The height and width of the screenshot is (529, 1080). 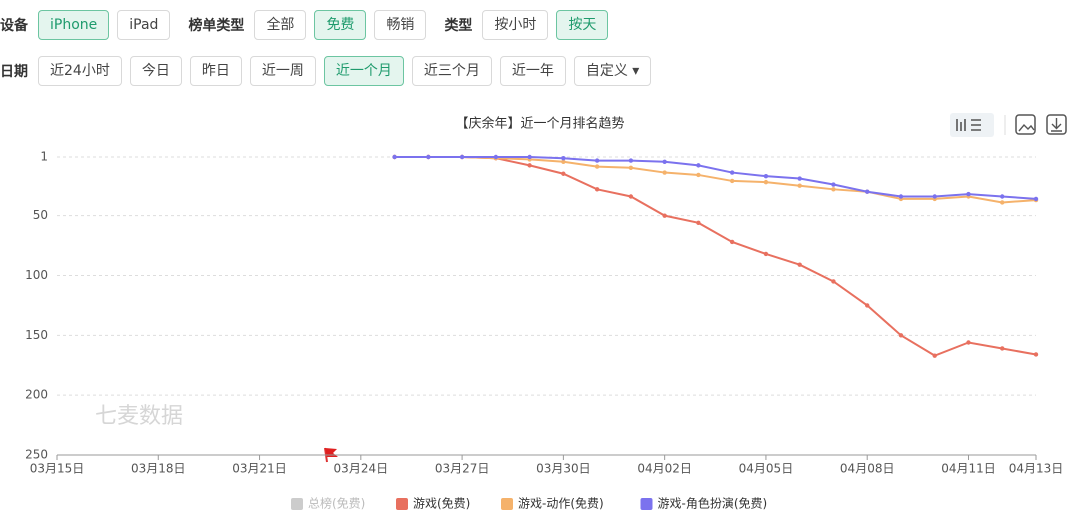 What do you see at coordinates (532, 71) in the screenshot?
I see `filter-button: 近一年` at bounding box center [532, 71].